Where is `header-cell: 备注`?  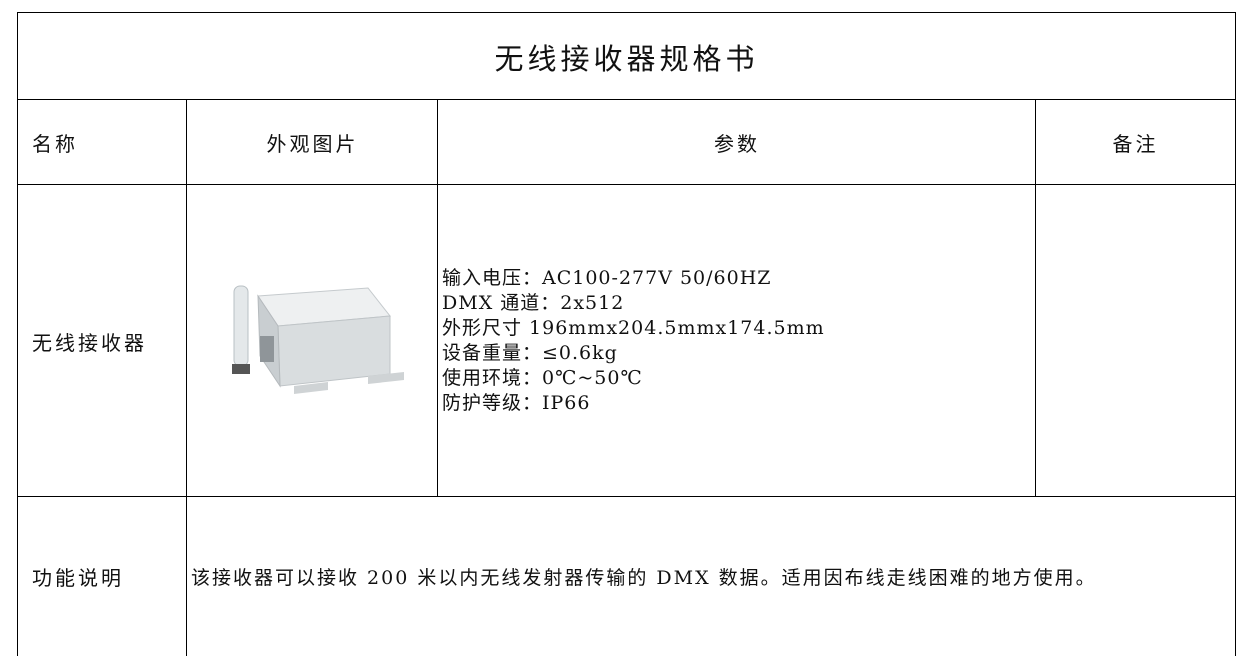
header-cell: 备注 is located at coordinates (1135, 142).